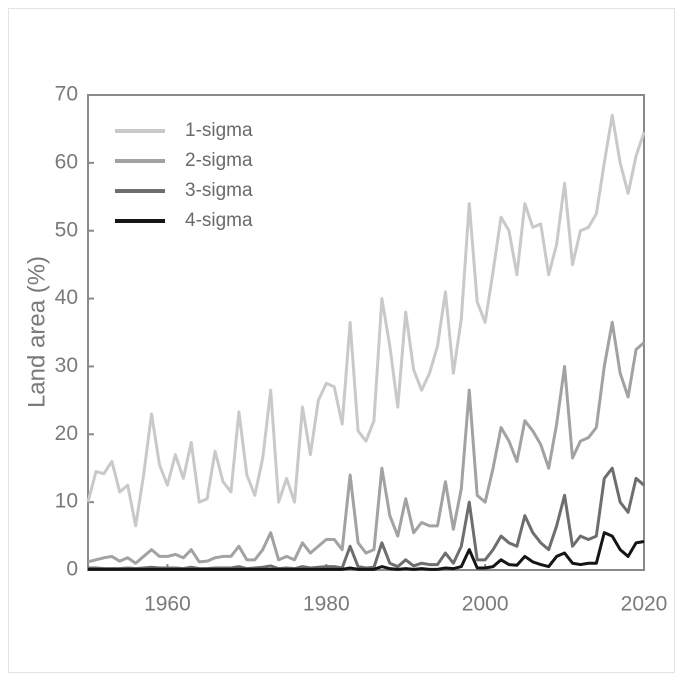 This screenshot has height=681, width=683. Describe the element at coordinates (167, 604) in the screenshot. I see `x-tick-label: 1960` at that location.